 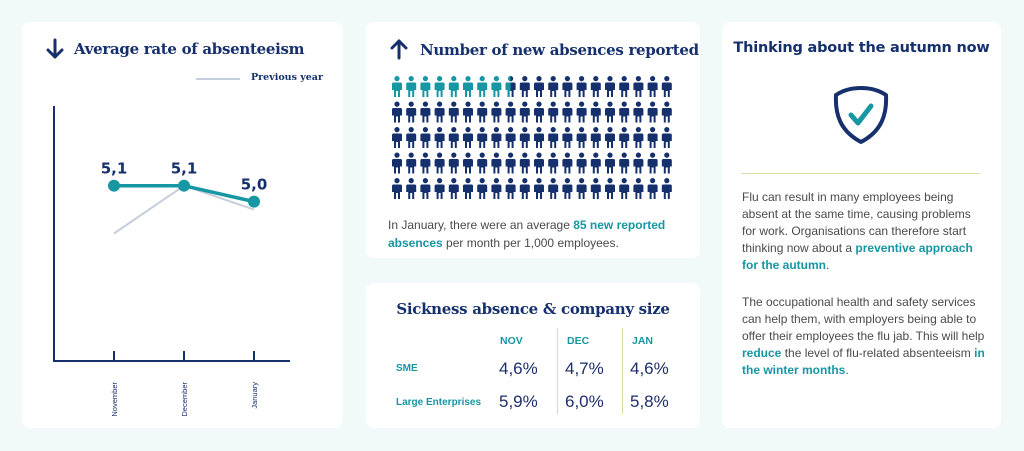 What do you see at coordinates (184, 209) in the screenshot?
I see `previous-year-line` at bounding box center [184, 209].